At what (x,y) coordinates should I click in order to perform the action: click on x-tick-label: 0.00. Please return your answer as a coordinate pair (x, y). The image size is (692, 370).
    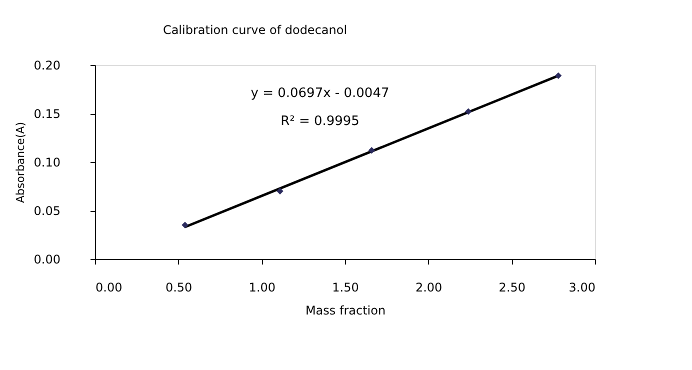
    Looking at the image, I should click on (109, 287).